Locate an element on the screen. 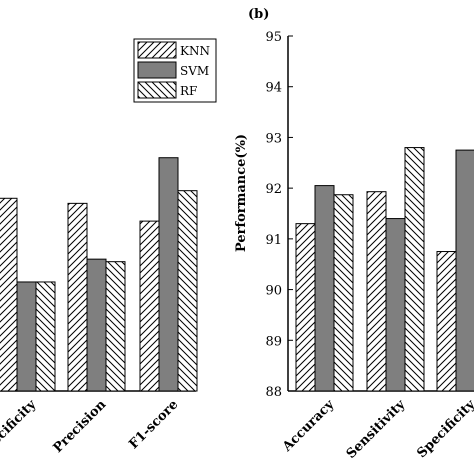 This screenshot has height=474, width=474. right-y-ticks: 88 89 90 91 92 93 94 95 is located at coordinates (279, 215).